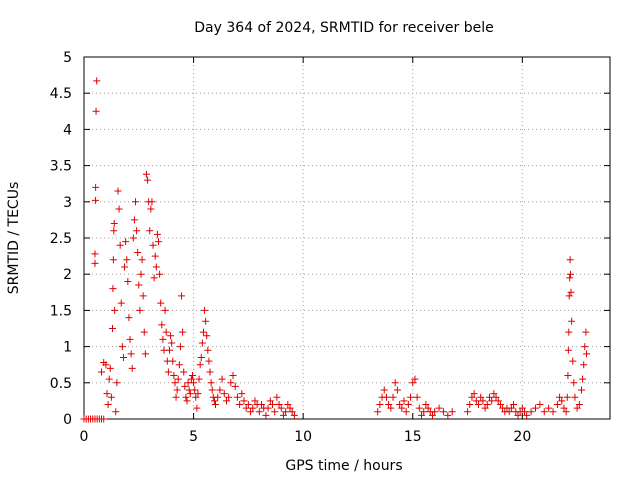 The width and height of the screenshot is (640, 480). Describe the element at coordinates (67, 58) in the screenshot. I see `y-tick-label: 5` at that location.